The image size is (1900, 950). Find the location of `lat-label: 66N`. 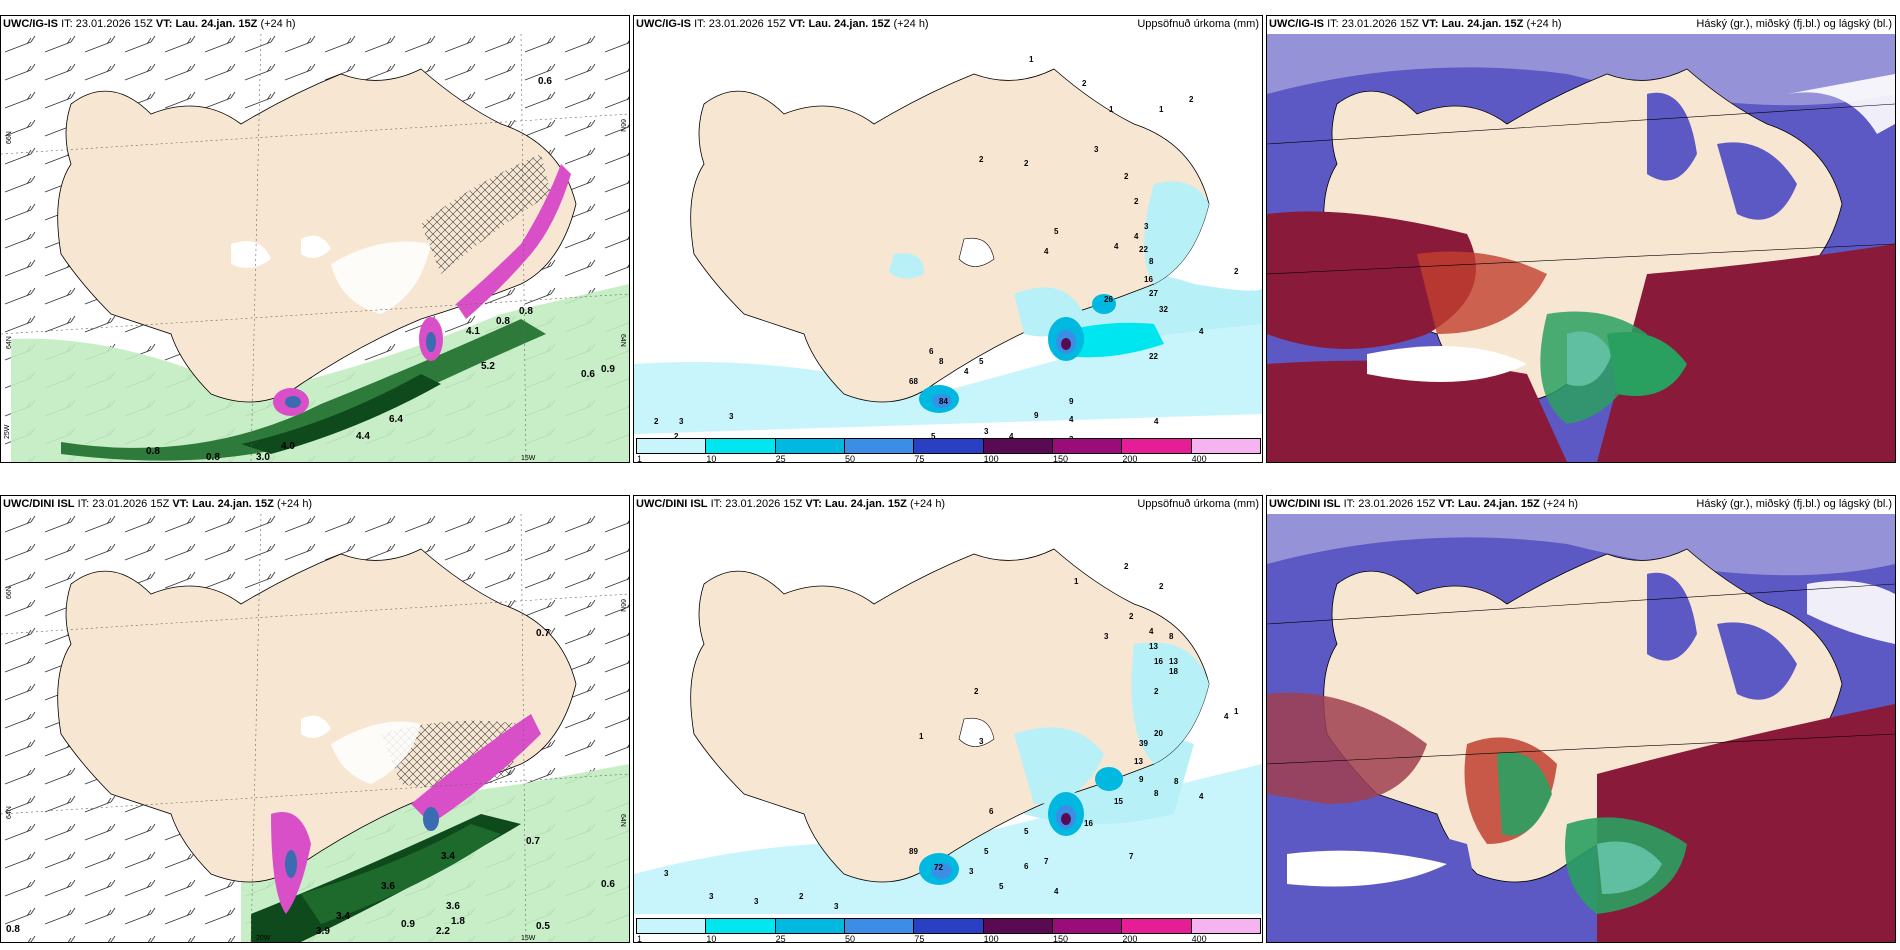

lat-label: 66N is located at coordinates (622, 125).